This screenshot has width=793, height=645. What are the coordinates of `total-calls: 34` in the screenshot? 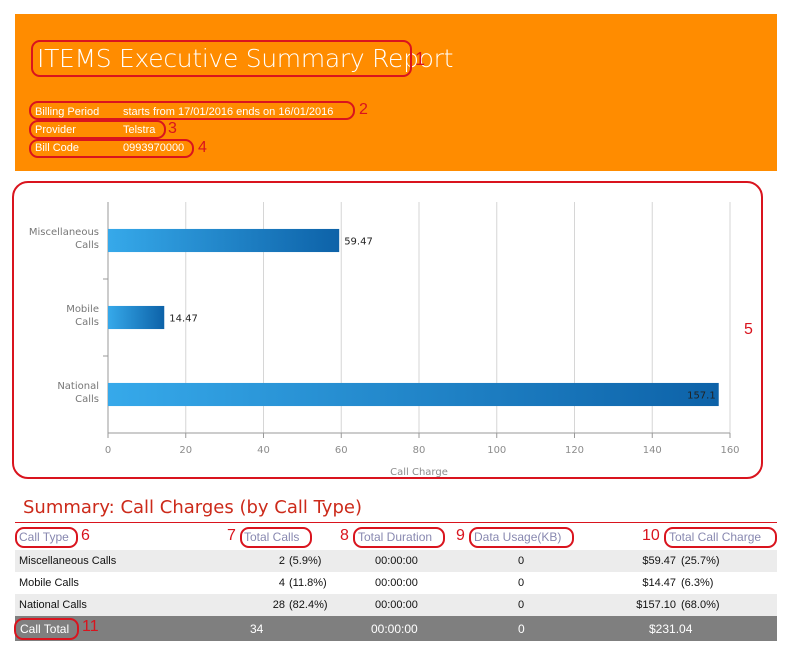 It's located at (257, 629).